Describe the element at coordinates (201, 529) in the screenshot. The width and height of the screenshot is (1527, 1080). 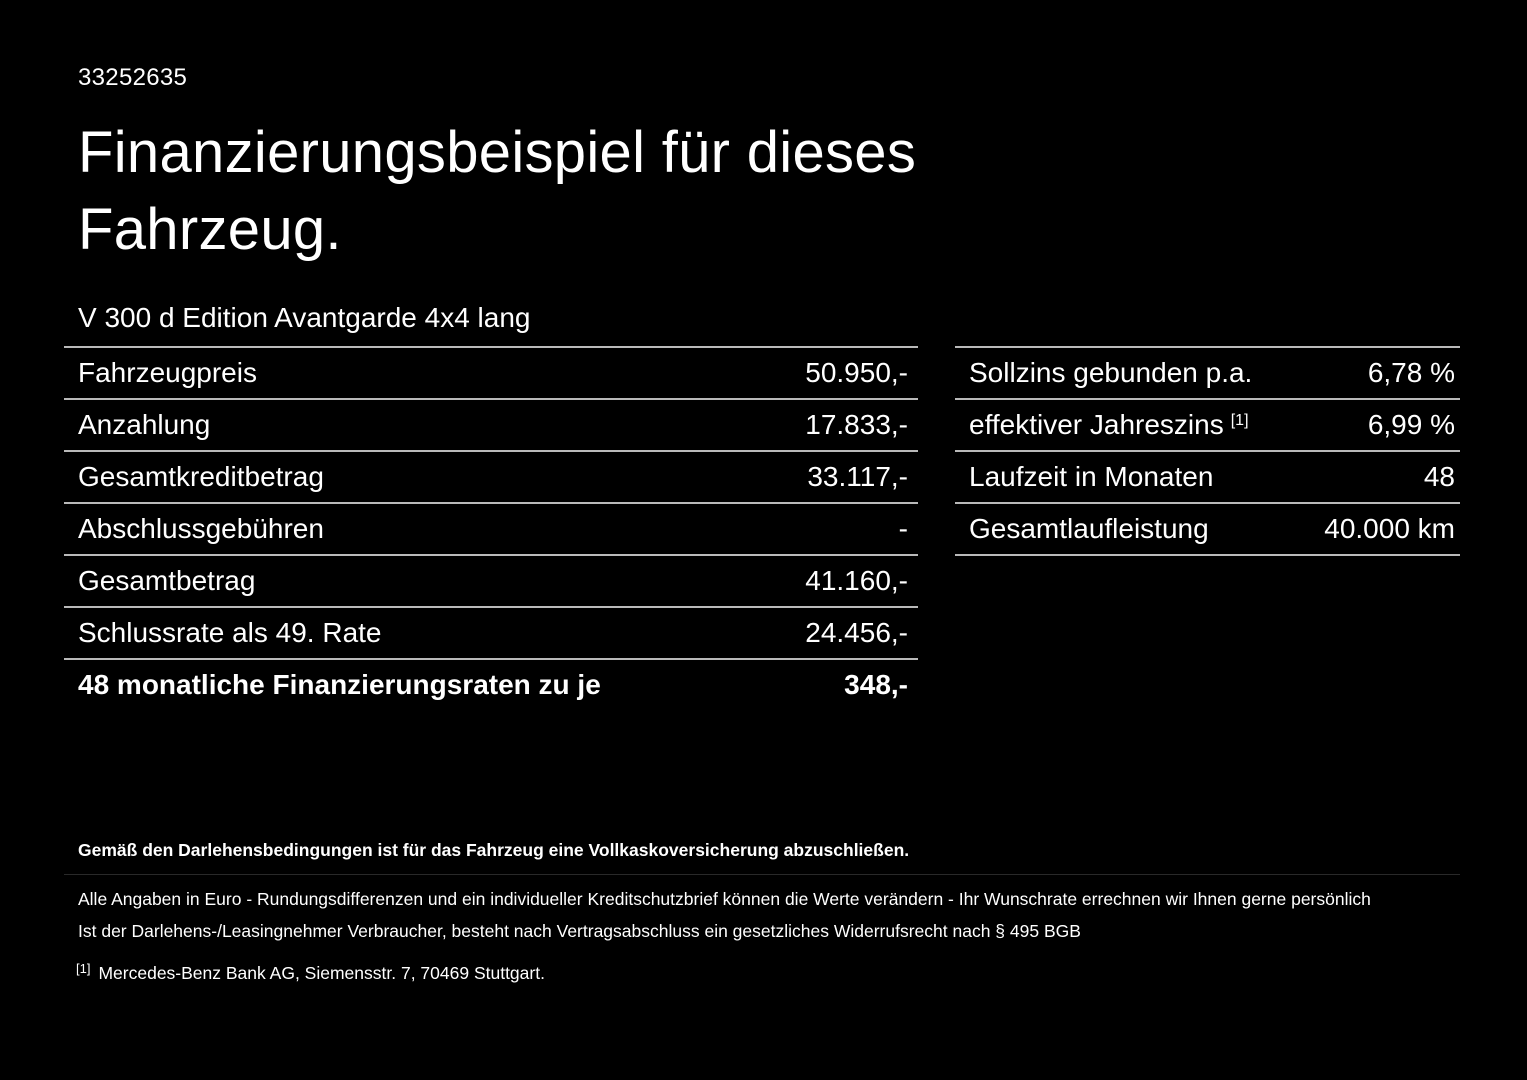
I see `row-label: Abschlussgebühren` at that location.